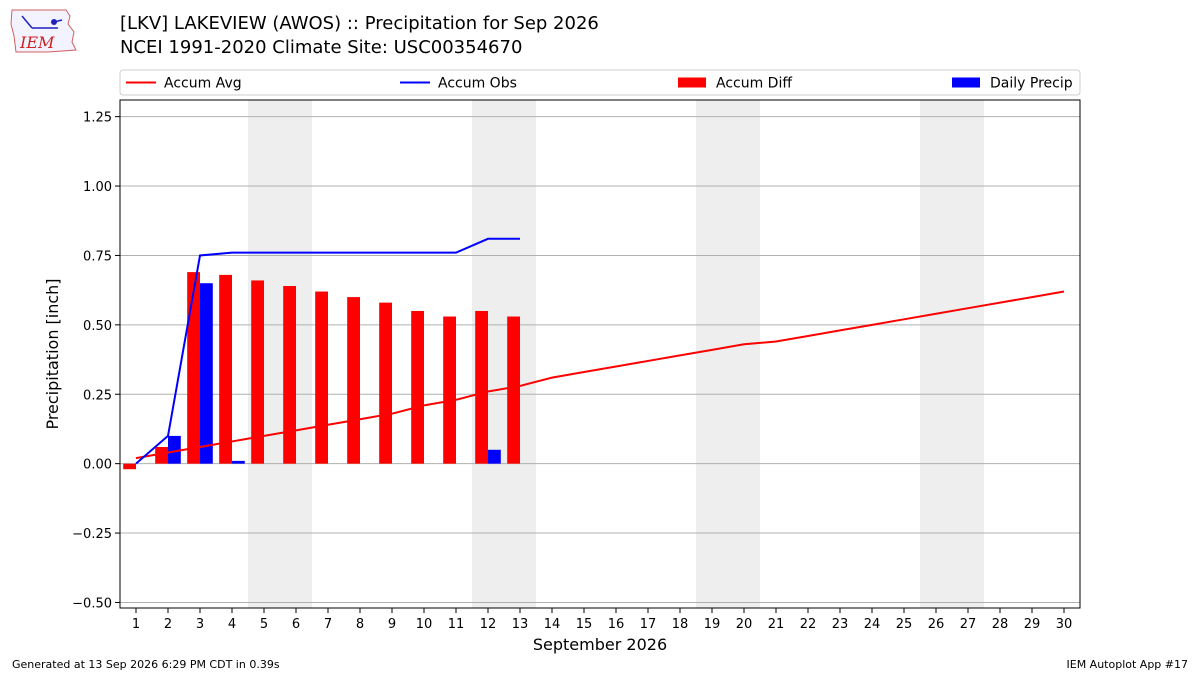  I want to click on y-tick-label-4: 0.50, so click(97, 326).